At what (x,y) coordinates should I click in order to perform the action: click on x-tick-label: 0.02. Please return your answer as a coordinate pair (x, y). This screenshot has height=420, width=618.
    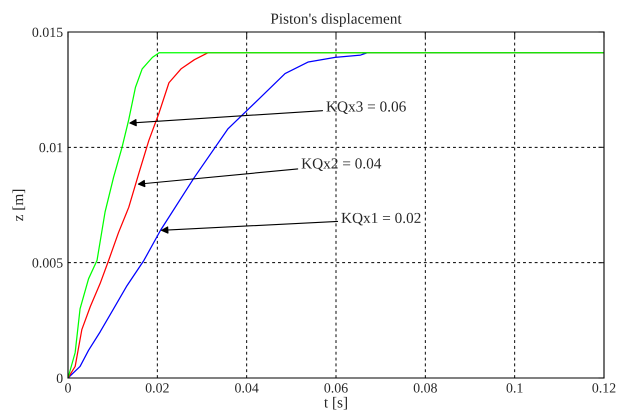
    Looking at the image, I should click on (157, 388).